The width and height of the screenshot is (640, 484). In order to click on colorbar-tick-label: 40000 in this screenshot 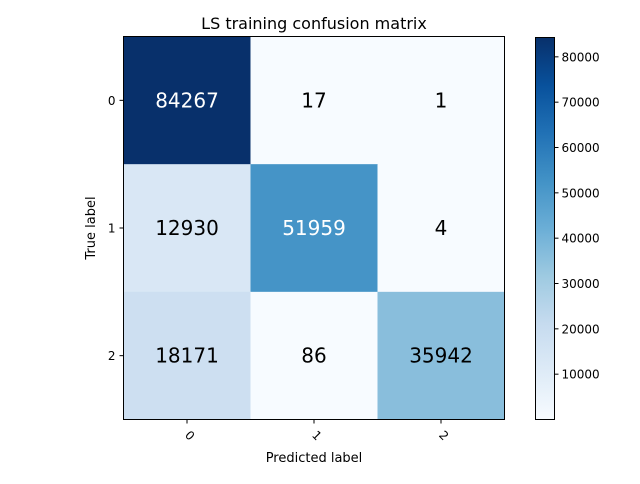, I will do `click(581, 239)`.